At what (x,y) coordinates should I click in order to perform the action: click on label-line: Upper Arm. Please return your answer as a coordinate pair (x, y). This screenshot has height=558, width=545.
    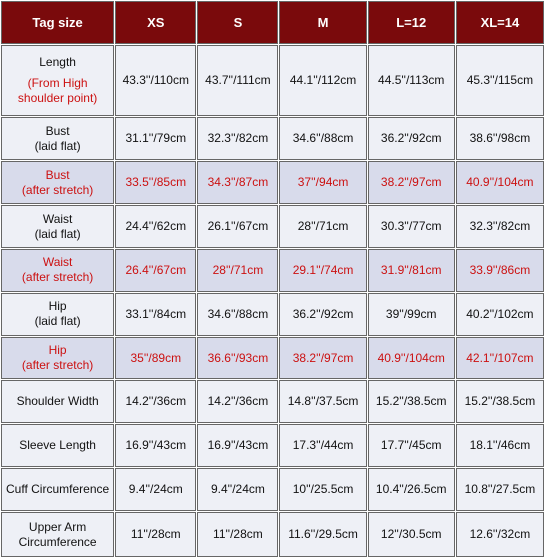
    Looking at the image, I should click on (57, 526).